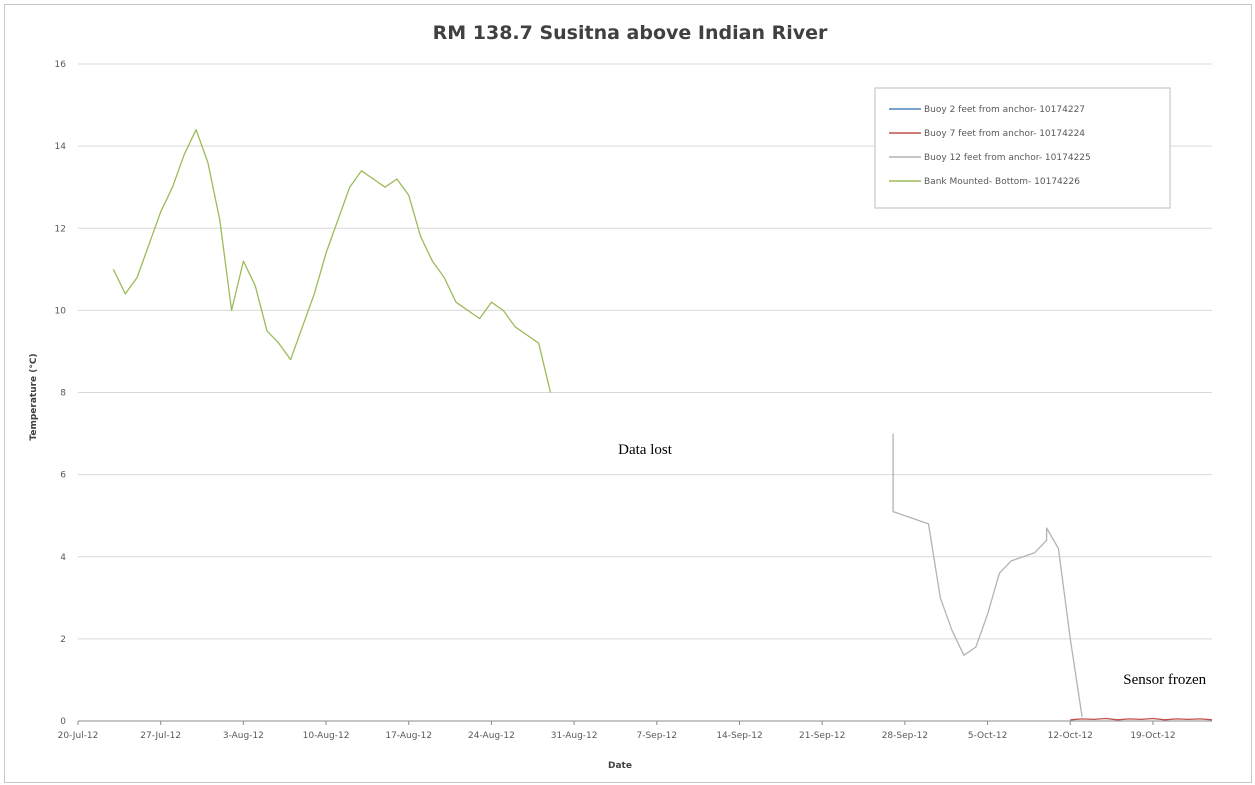  Describe the element at coordinates (1070, 736) in the screenshot. I see `x-tick-label: 12-Oct-12` at that location.